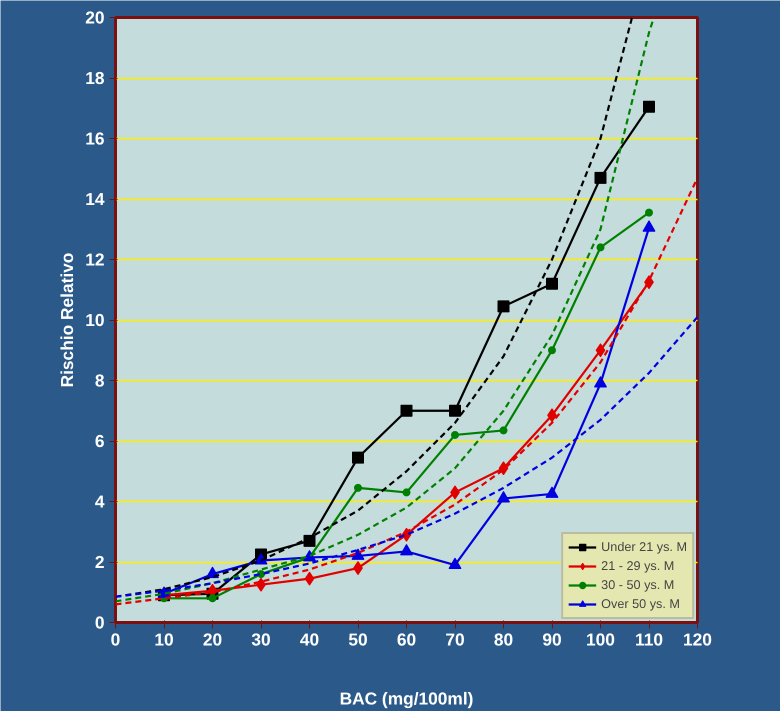 Image resolution: width=780 pixels, height=711 pixels. Describe the element at coordinates (552, 640) in the screenshot. I see `x-tick-label: 90` at that location.